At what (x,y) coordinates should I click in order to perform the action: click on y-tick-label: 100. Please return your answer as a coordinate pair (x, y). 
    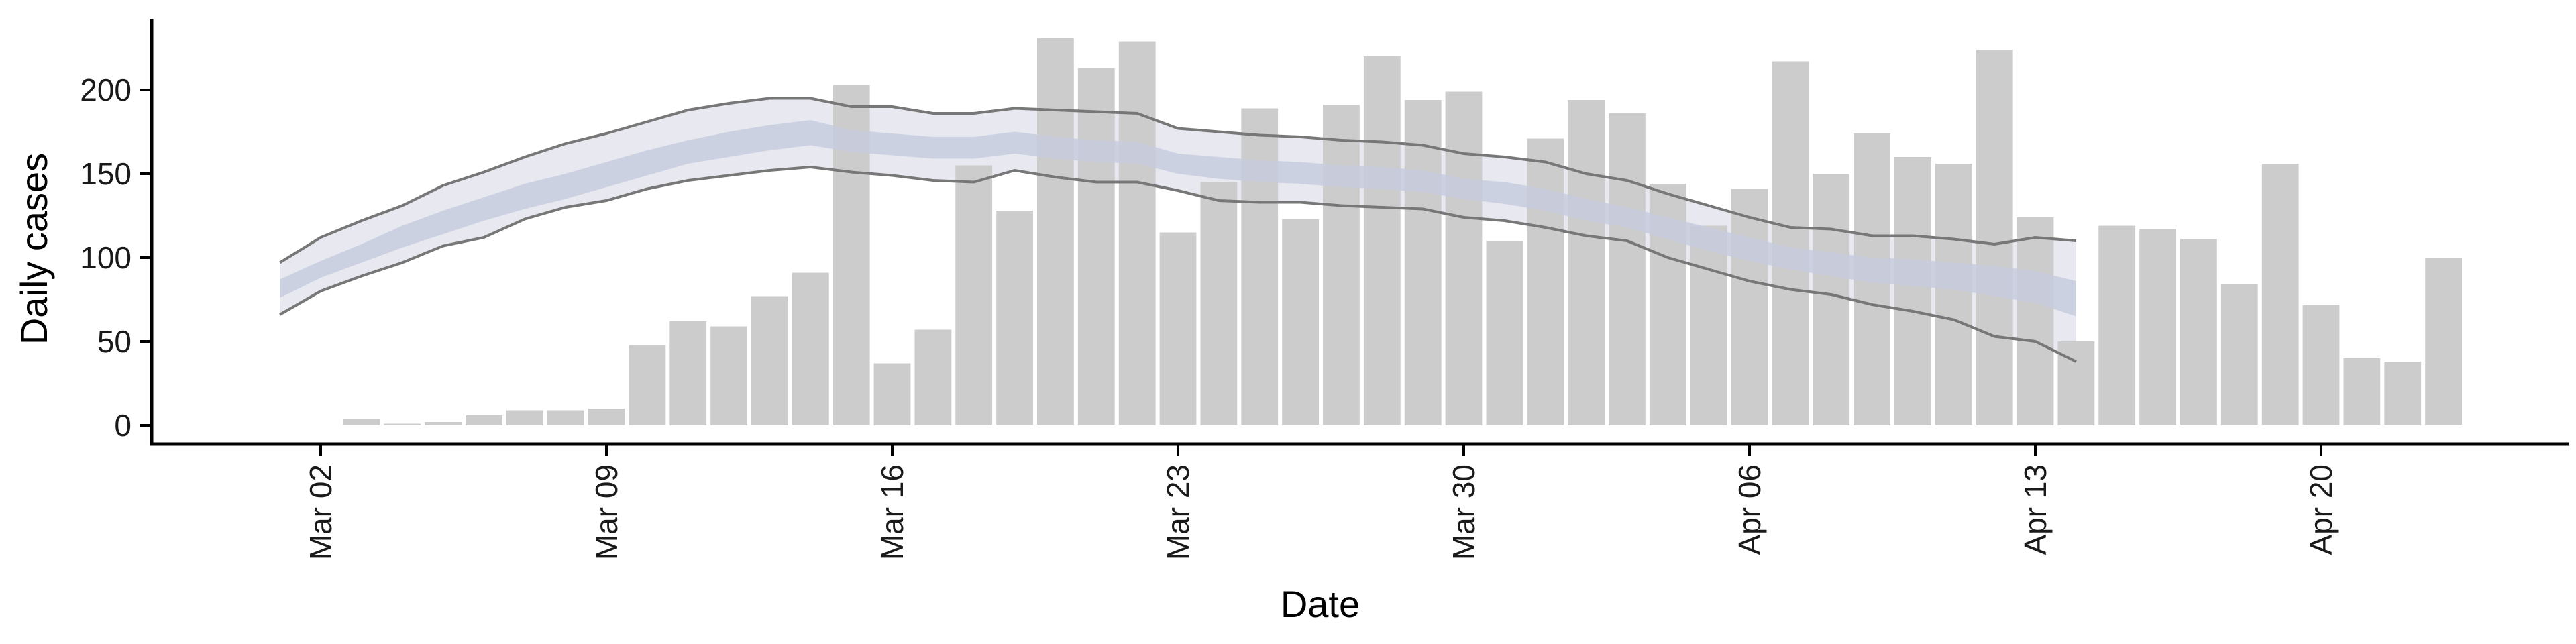
    Looking at the image, I should click on (105, 257).